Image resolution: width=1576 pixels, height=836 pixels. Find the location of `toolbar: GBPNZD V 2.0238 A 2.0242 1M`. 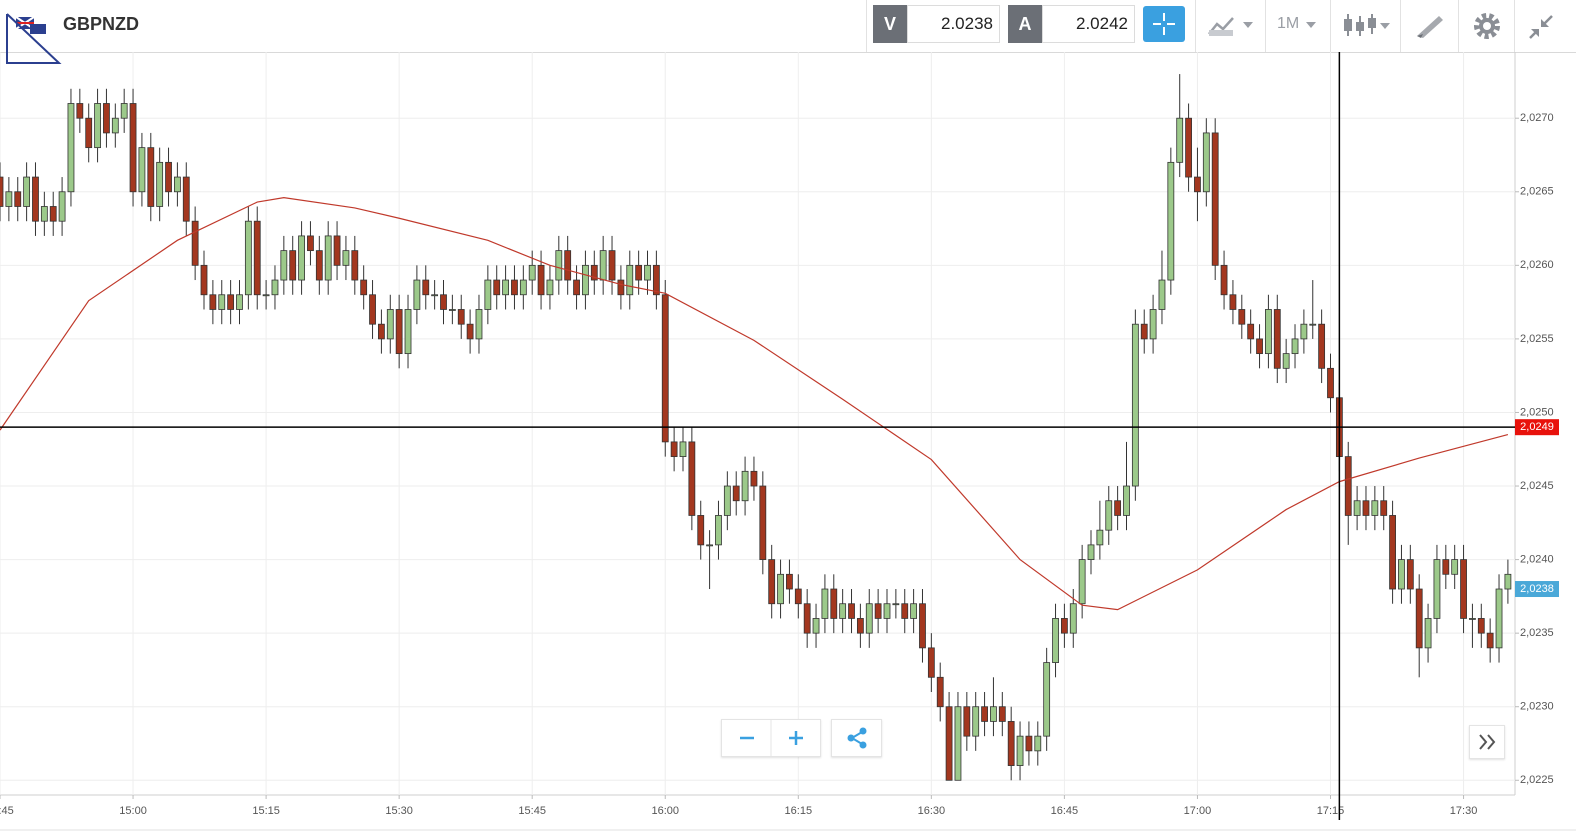

toolbar: GBPNZD V 2.0238 A 2.0242 1M is located at coordinates (788, 32).